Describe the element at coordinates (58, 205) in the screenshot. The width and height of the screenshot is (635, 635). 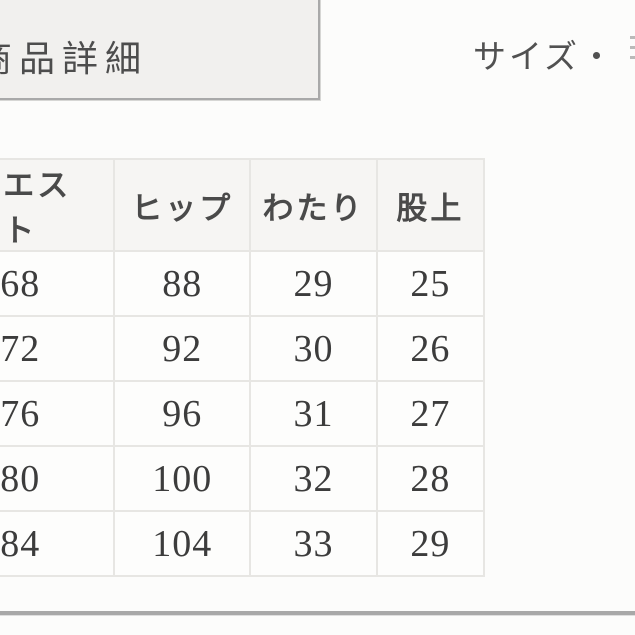
I see `header-cell-waist: ウエスト` at that location.